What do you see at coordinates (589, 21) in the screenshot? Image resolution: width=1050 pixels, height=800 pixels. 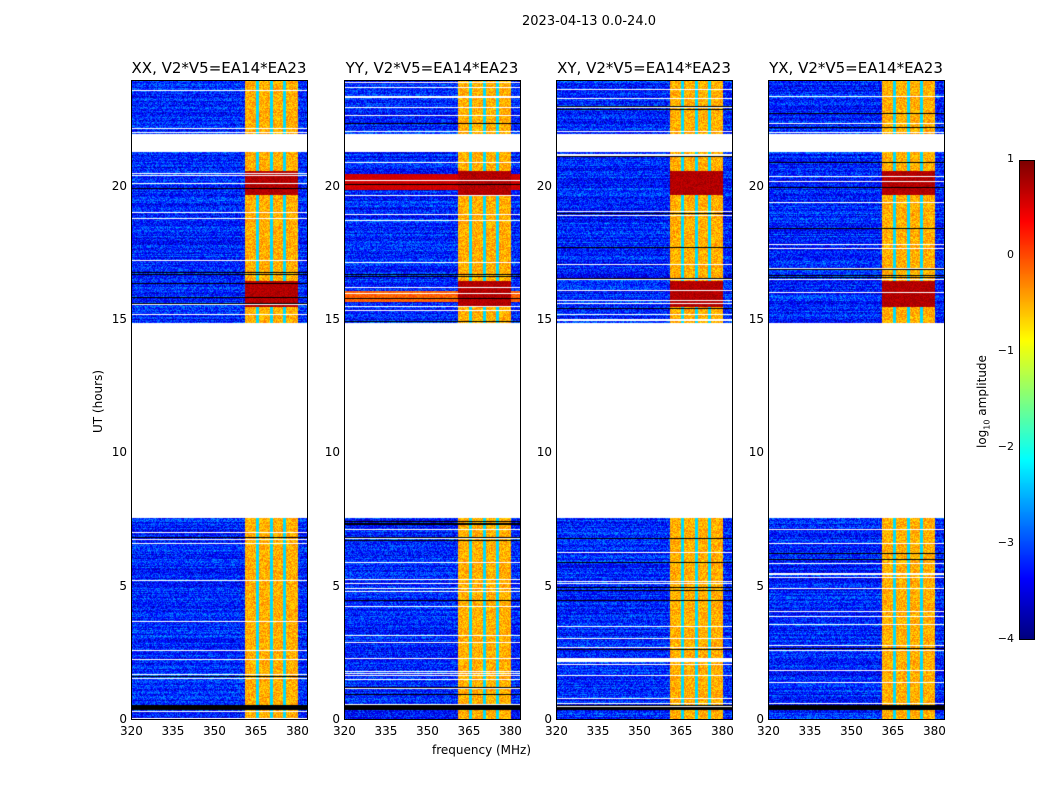 I see `figure-suptitle: 2023-04-13 0.0-24.0` at bounding box center [589, 21].